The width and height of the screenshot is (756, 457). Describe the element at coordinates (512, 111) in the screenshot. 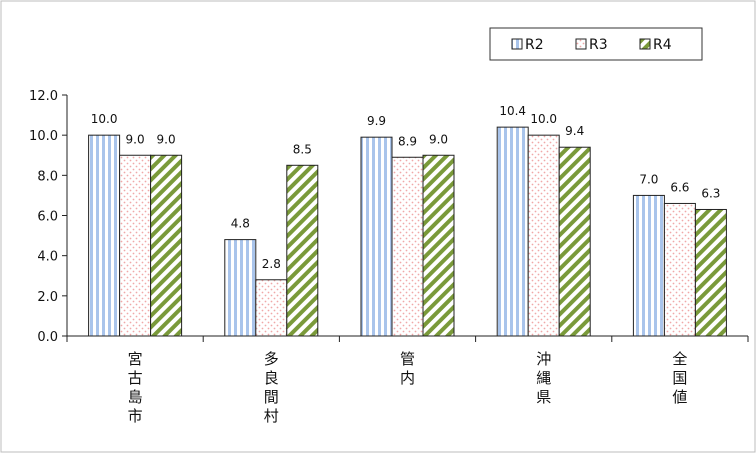

I see `data-label: 10.4` at that location.